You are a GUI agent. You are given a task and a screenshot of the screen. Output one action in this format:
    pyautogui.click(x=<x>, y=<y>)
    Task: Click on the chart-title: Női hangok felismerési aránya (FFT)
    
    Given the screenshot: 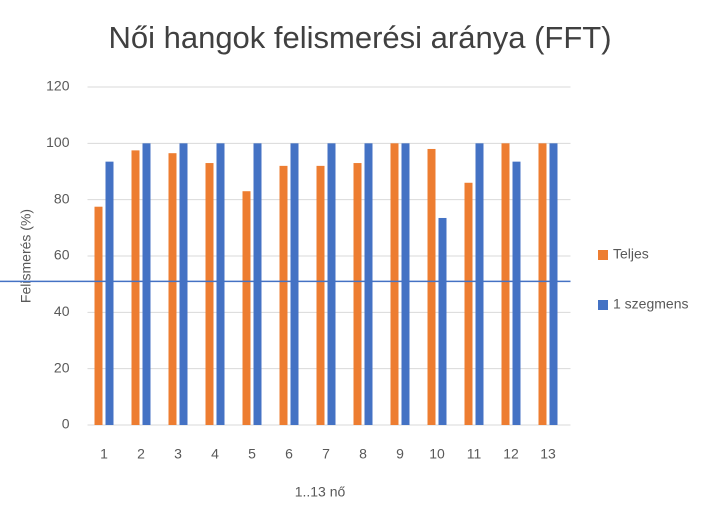 What is the action you would take?
    pyautogui.click(x=359, y=37)
    